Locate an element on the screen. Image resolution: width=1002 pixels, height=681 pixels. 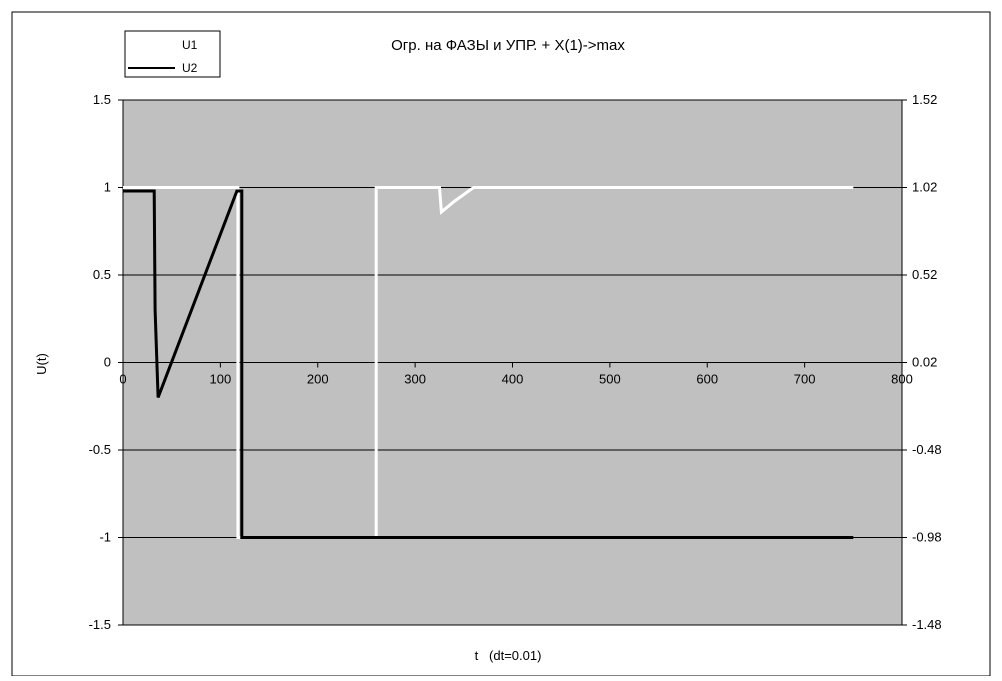
legend-label-u2: U2 is located at coordinates (190, 68).